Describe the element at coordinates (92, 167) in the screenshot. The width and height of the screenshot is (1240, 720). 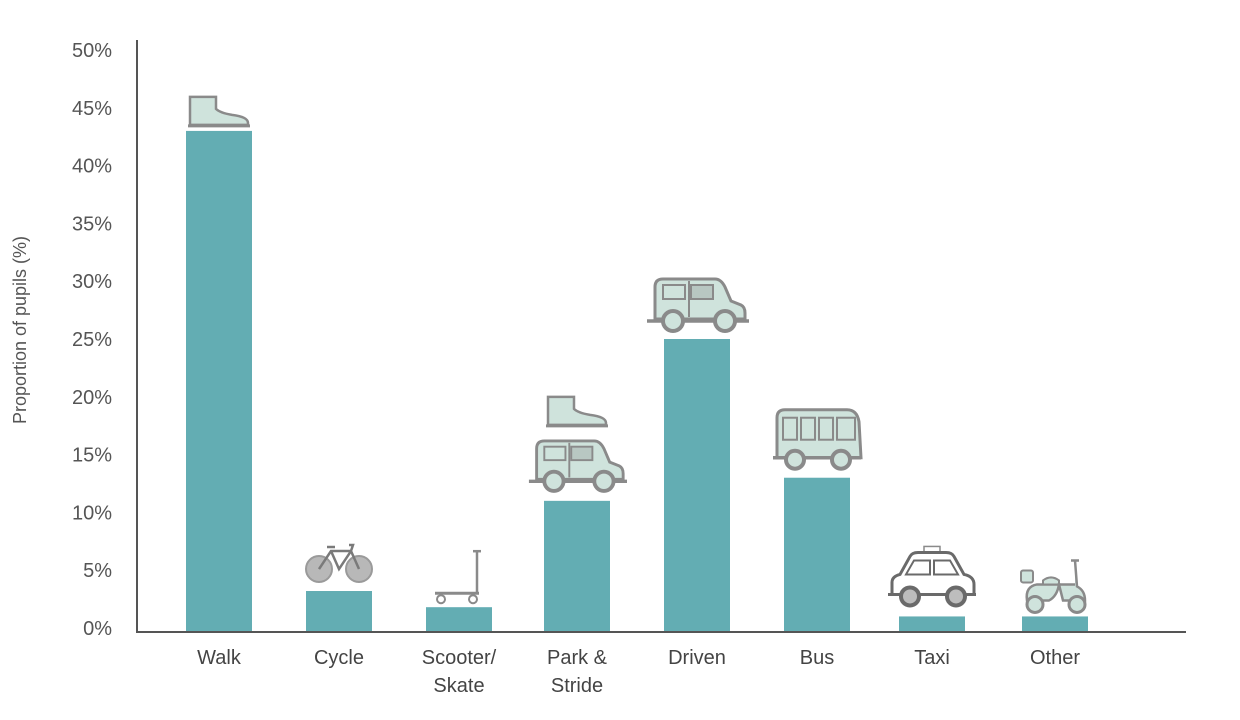
I see `y-tick-label: 40%` at that location.